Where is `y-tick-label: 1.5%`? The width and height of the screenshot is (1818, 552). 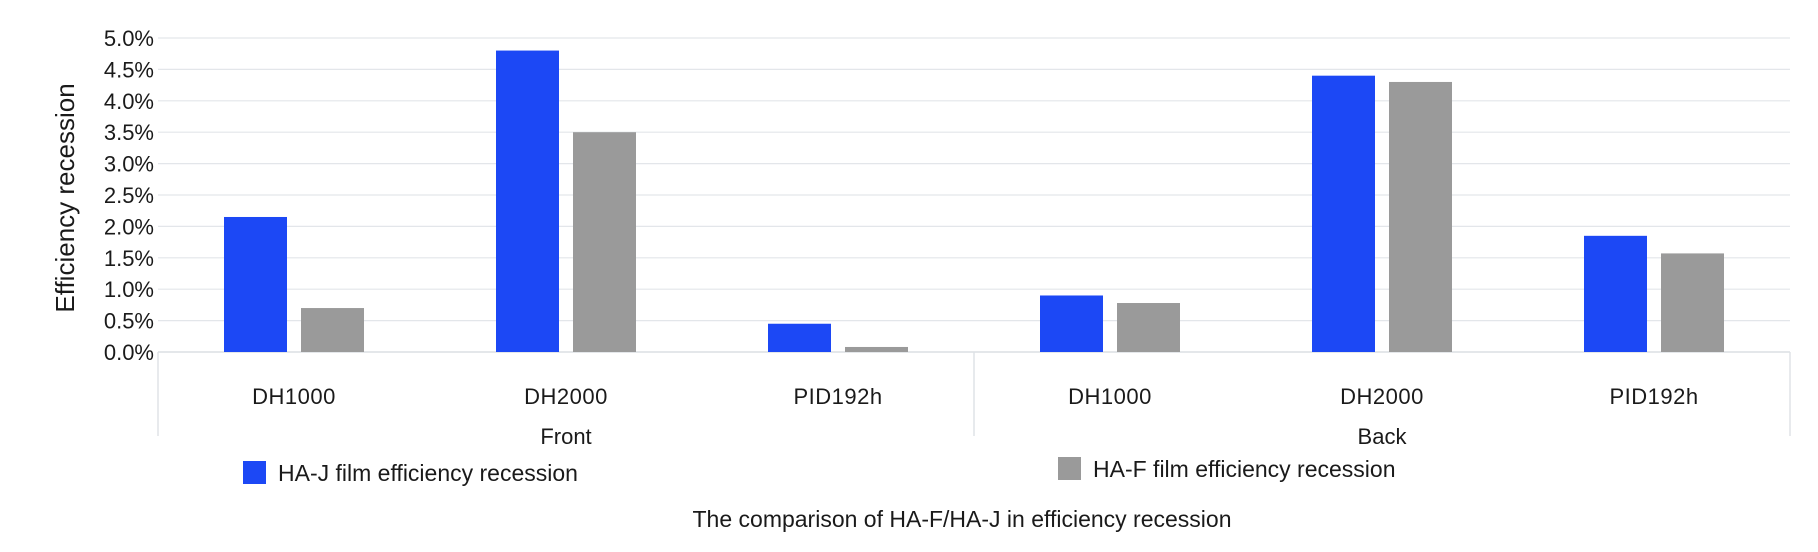
y-tick-label: 1.5% is located at coordinates (129, 258).